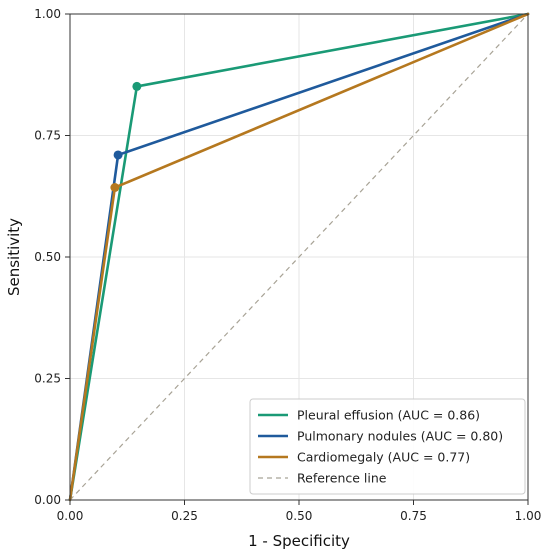 The image size is (550, 558). Describe the element at coordinates (413, 516) in the screenshot. I see `x-tick-label: 0.75` at that location.